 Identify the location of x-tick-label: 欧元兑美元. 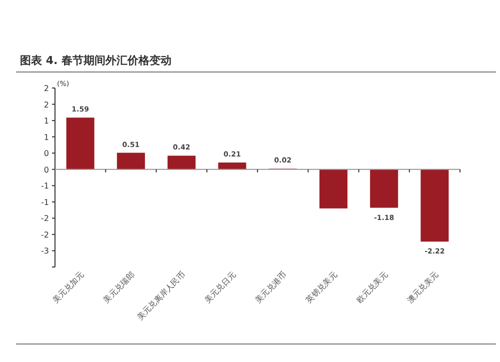
(372, 287).